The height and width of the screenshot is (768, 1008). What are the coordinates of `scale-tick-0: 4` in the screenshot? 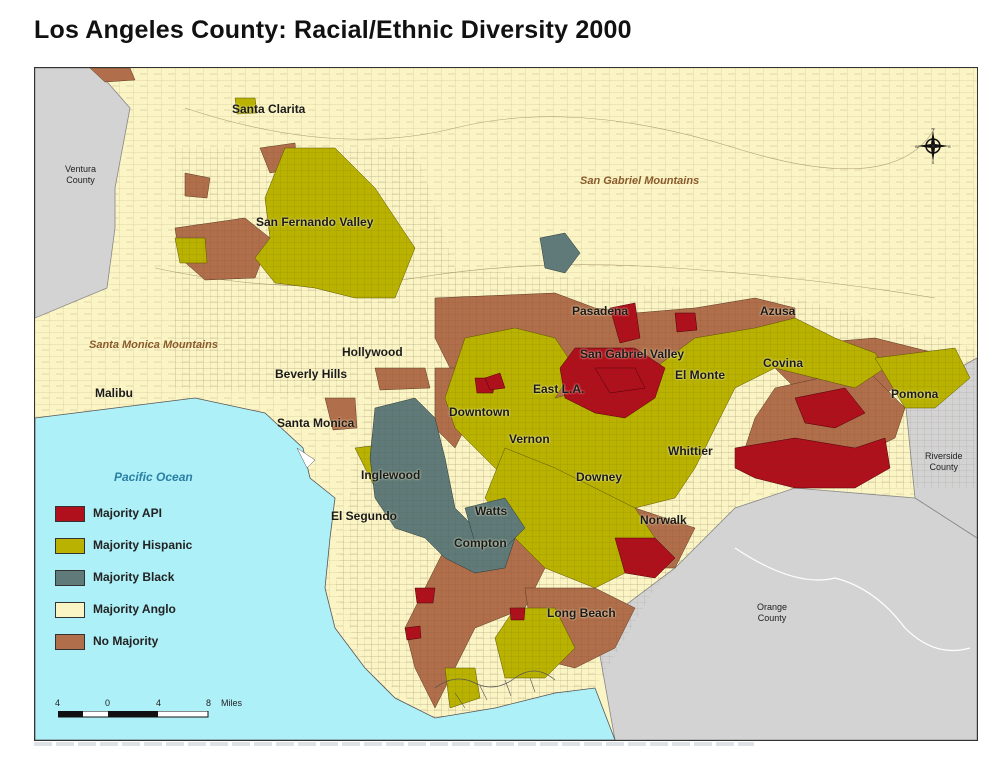 It's located at (58, 703).